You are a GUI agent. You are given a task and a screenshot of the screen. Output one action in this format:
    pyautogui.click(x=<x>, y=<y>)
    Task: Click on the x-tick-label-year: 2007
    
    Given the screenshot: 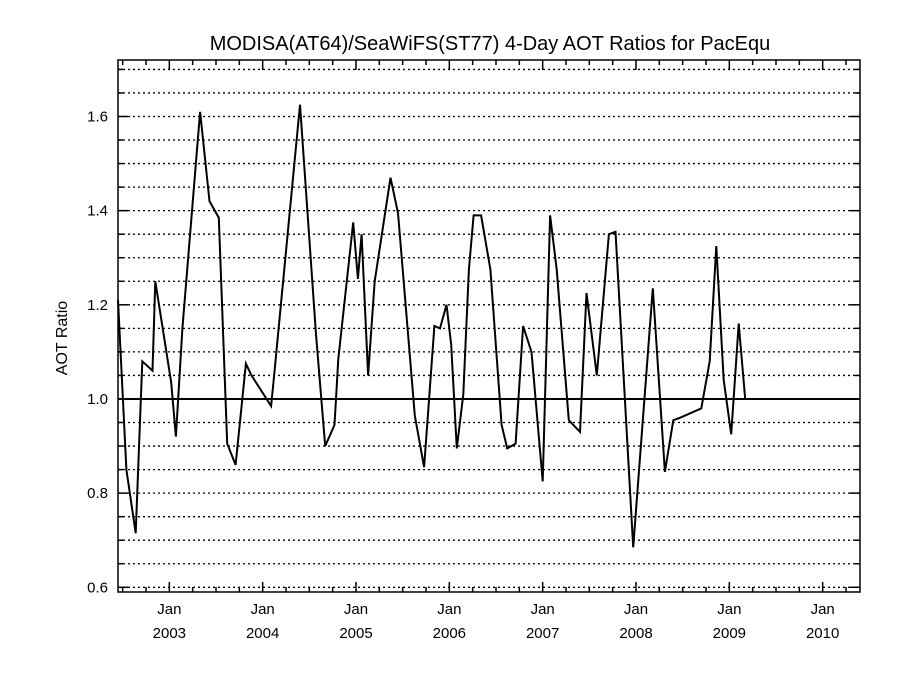 What is the action you would take?
    pyautogui.click(x=542, y=633)
    